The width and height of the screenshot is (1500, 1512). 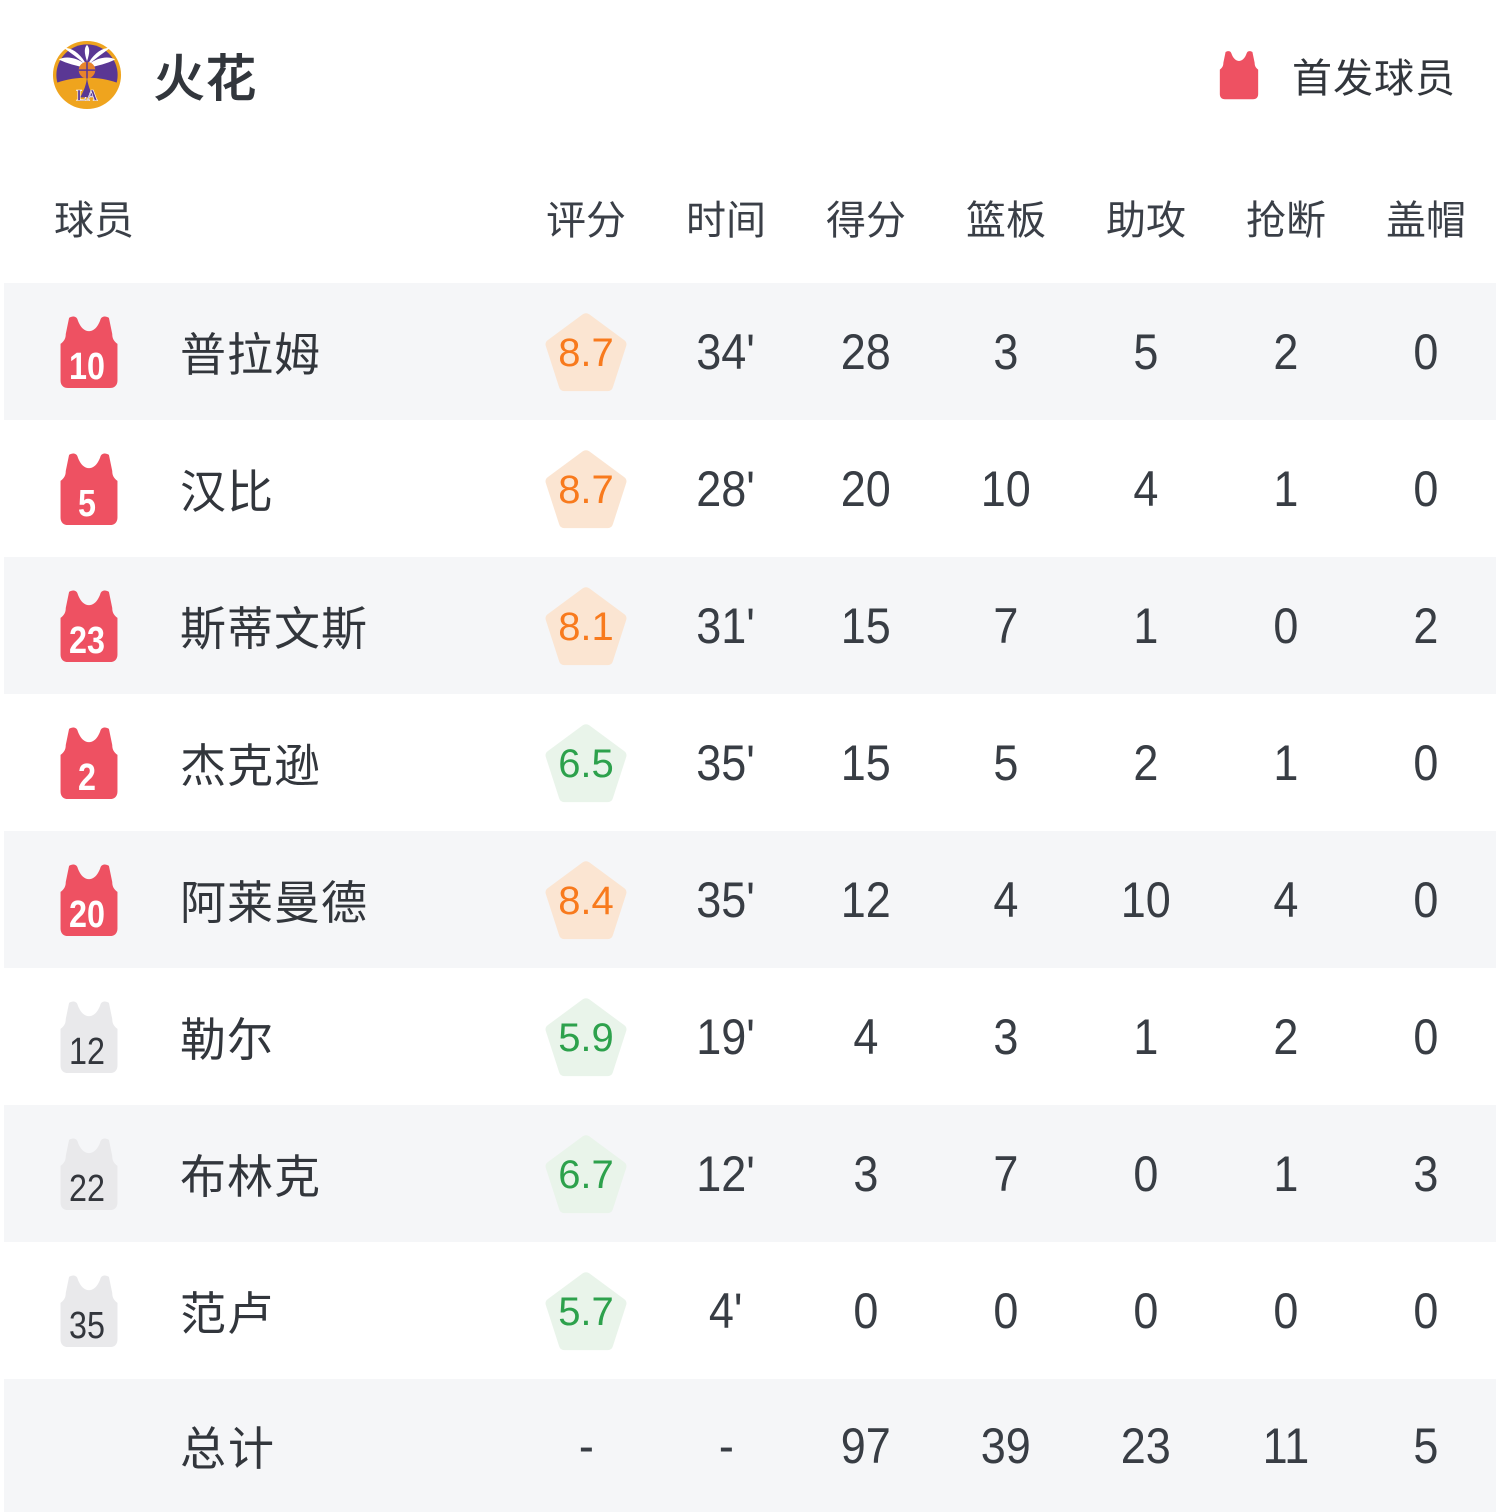 I want to click on stat-time: 4', so click(x=726, y=1310).